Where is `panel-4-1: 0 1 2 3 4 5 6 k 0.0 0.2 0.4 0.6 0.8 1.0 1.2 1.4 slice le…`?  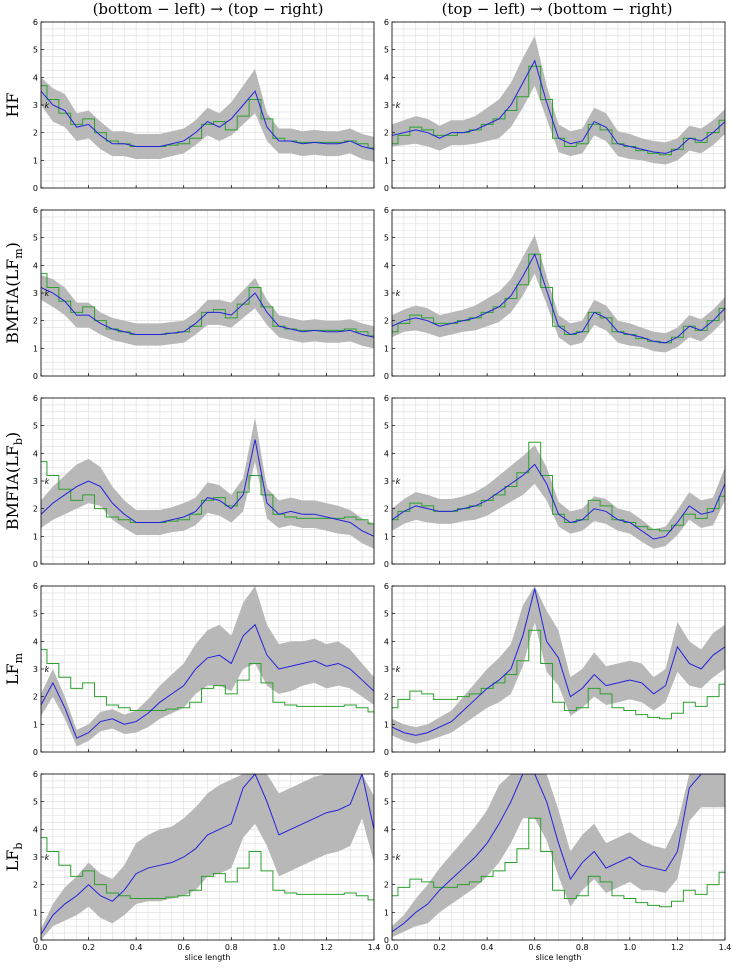
panel-4-1: 0 1 2 3 4 5 6 k 0.0 0.2 0.4 0.6 0.8 1.0 1.2 1.4 slice le… is located at coordinates (557, 866).